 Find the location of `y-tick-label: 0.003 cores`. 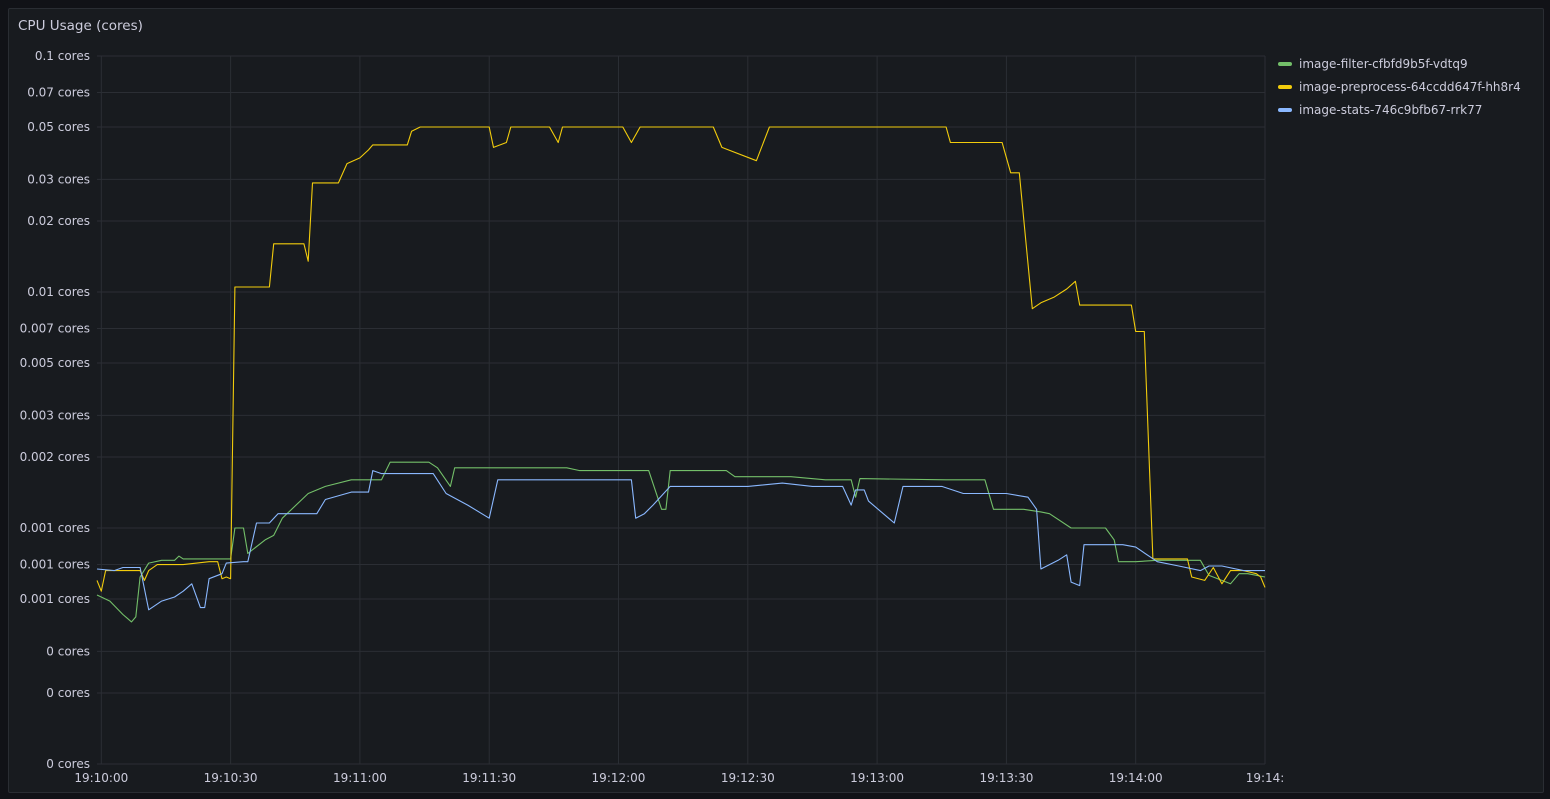

y-tick-label: 0.003 cores is located at coordinates (55, 415).